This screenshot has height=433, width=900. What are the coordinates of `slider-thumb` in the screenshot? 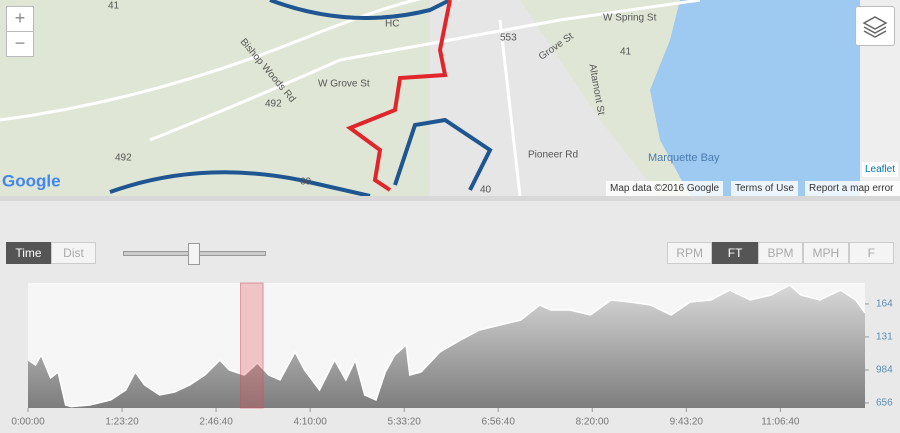 It's located at (194, 254).